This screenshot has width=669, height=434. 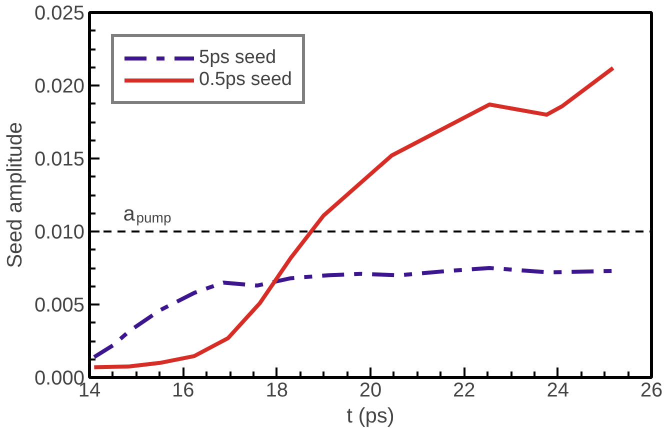 What do you see at coordinates (59, 159) in the screenshot?
I see `y-tick-label: 0.015` at bounding box center [59, 159].